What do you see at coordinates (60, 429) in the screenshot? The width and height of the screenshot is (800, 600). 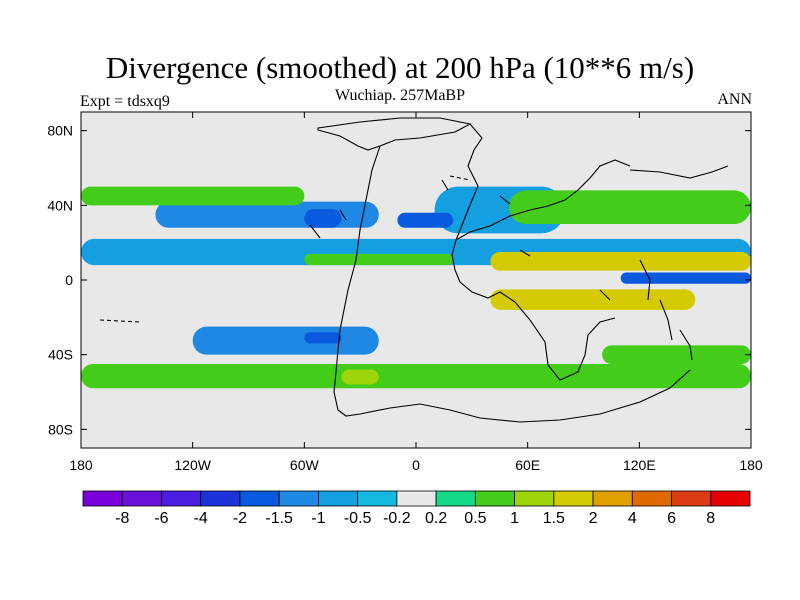 I see `y-tick-label: 80S` at bounding box center [60, 429].